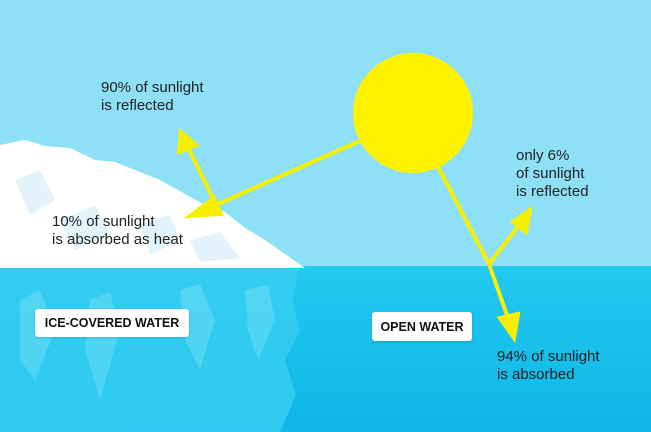 Image resolution: width=651 pixels, height=432 pixels. Describe the element at coordinates (152, 96) in the screenshot. I see `label-ice-reflected: 90% of sunlight is reflected` at that location.